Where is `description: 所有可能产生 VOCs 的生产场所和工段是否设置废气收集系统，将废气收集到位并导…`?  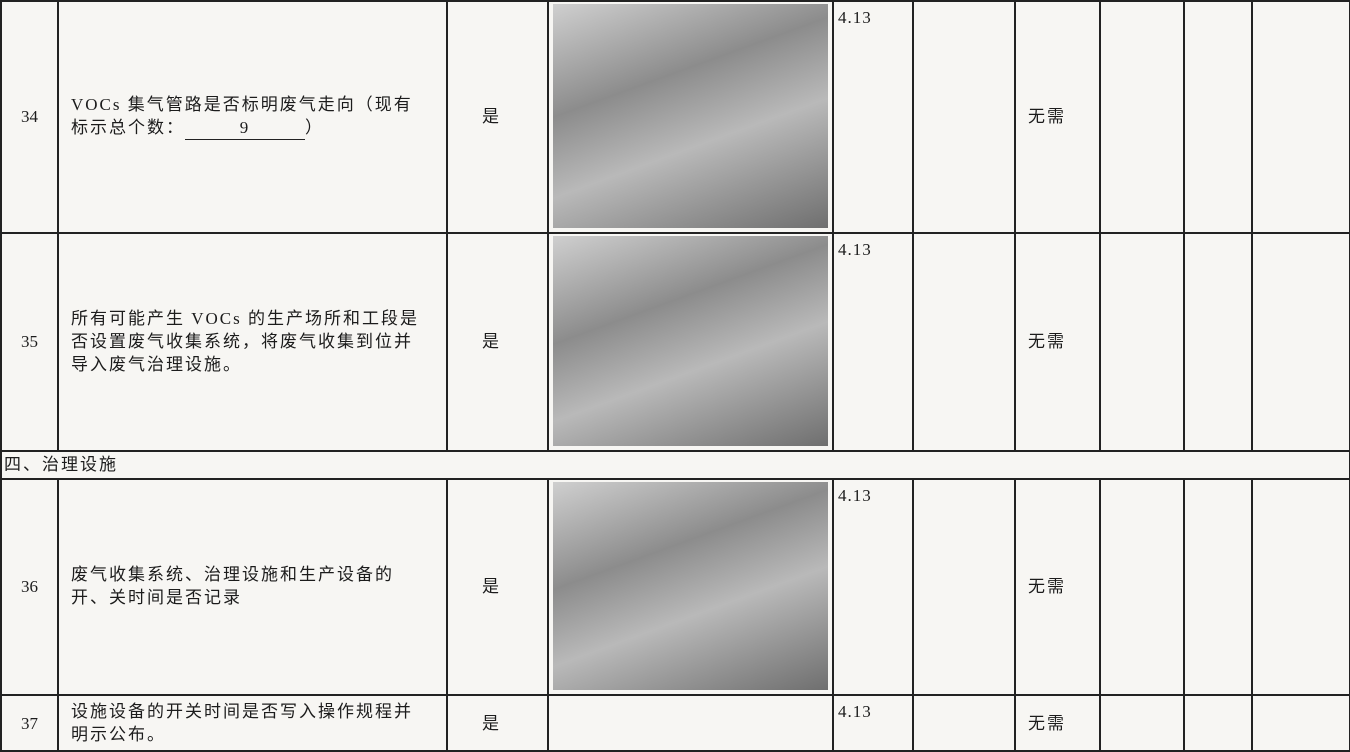 description: 所有可能产生 VOCs 的生产场所和工段是否设置废气收集系统，将废气收集到位并导… is located at coordinates (245, 341).